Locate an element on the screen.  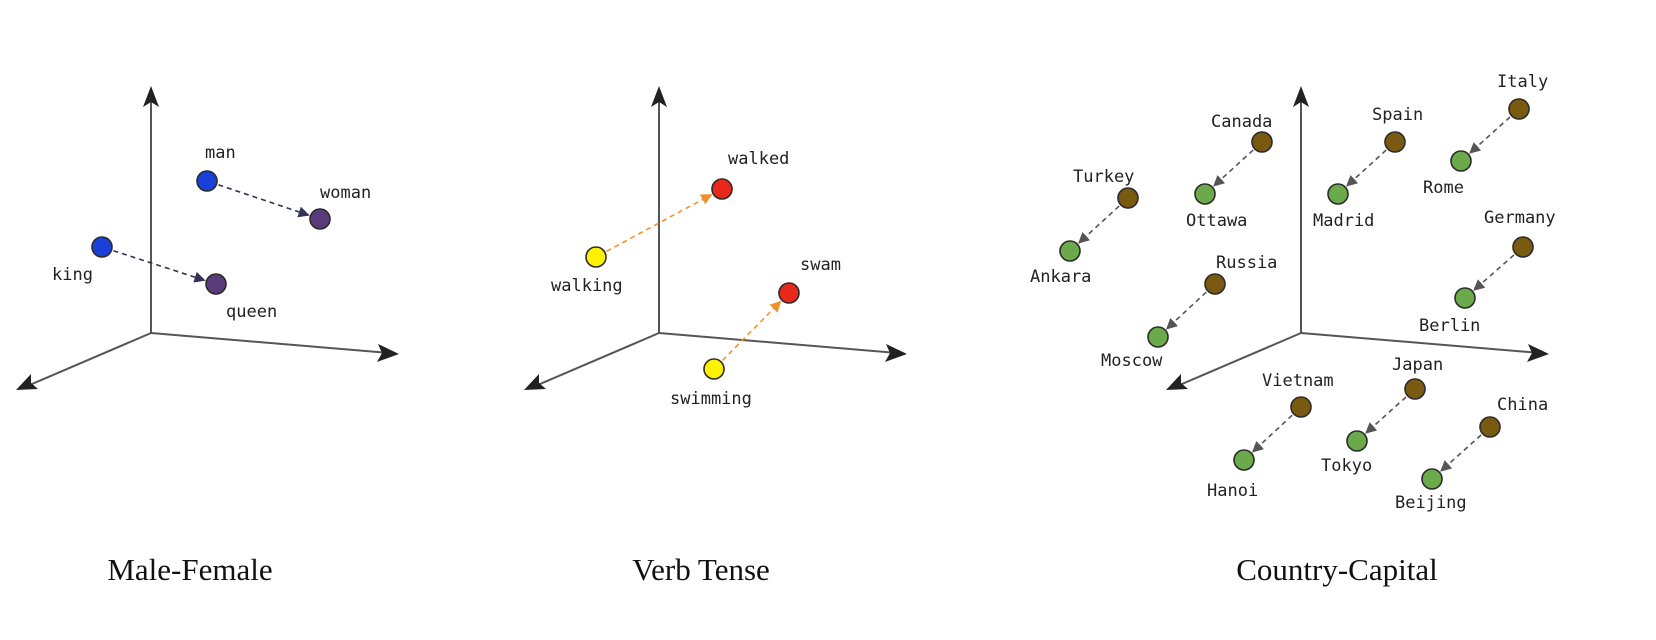
point-tokyo is located at coordinates (1357, 441).